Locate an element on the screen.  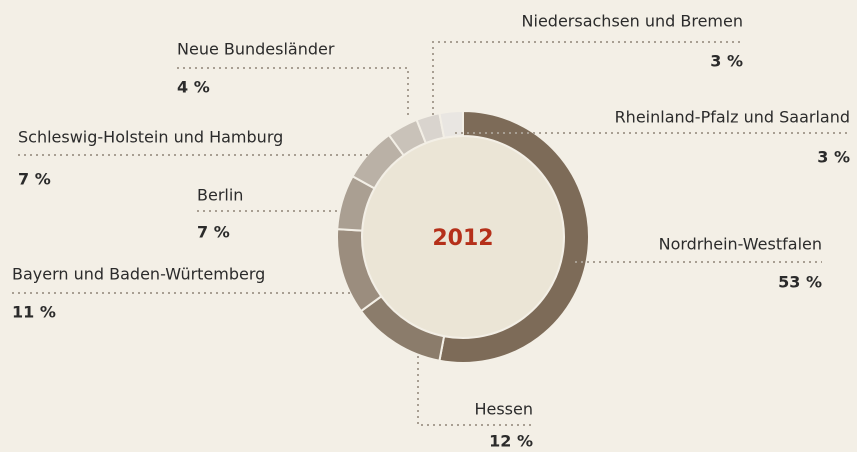
category-label: Rheinland-Pfalz und Saarland is located at coordinates (732, 117).